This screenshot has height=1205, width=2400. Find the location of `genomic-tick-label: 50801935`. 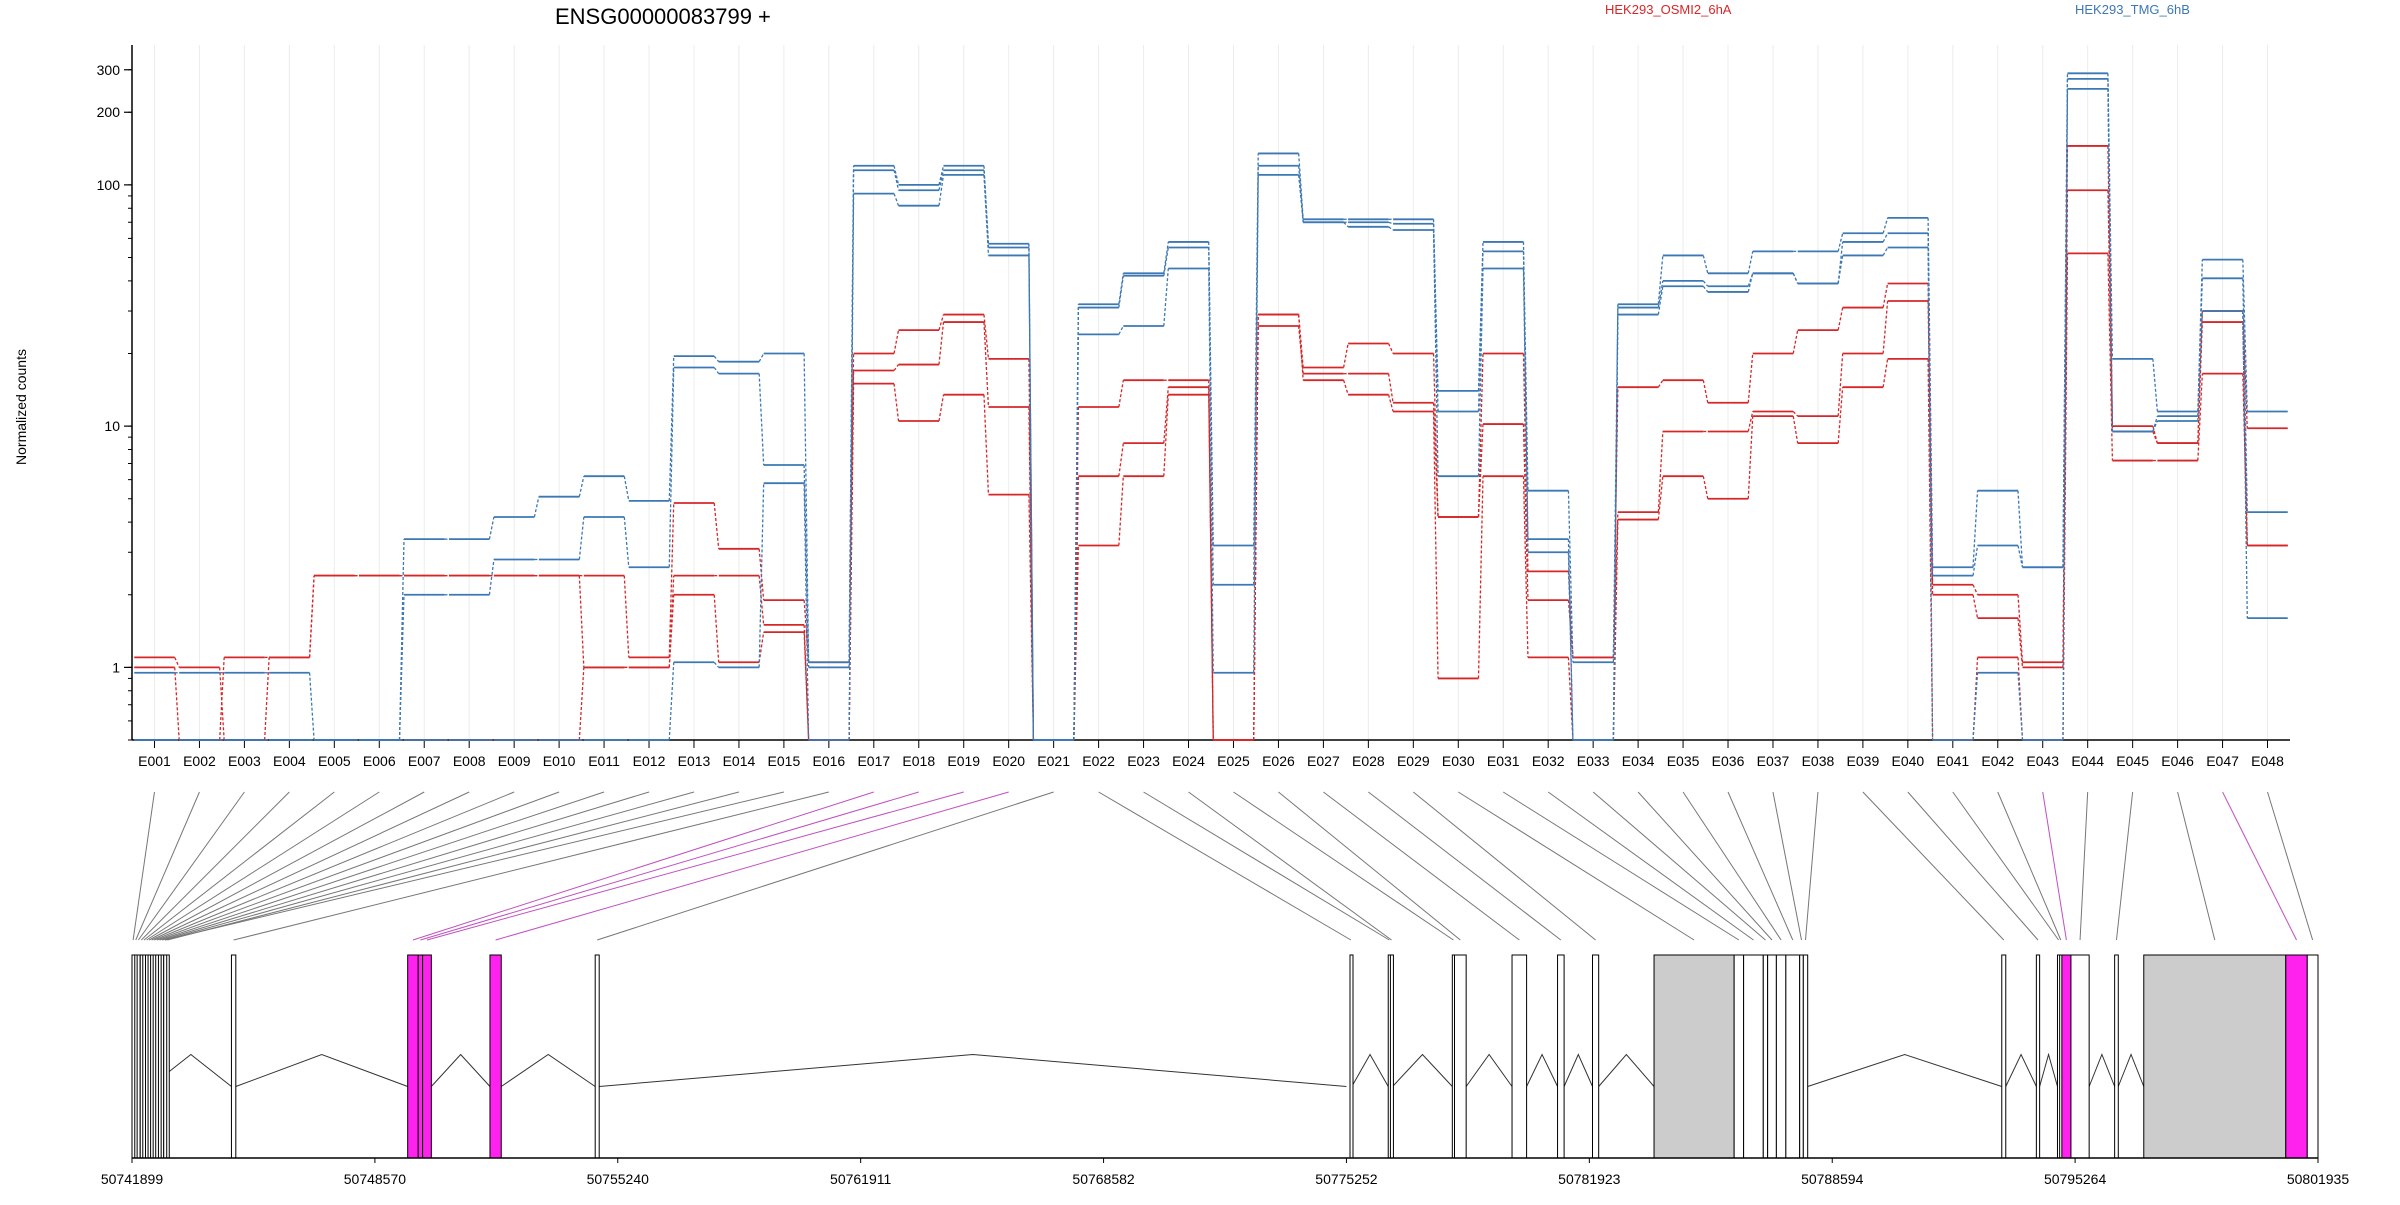

genomic-tick-label: 50801935 is located at coordinates (2318, 1179).